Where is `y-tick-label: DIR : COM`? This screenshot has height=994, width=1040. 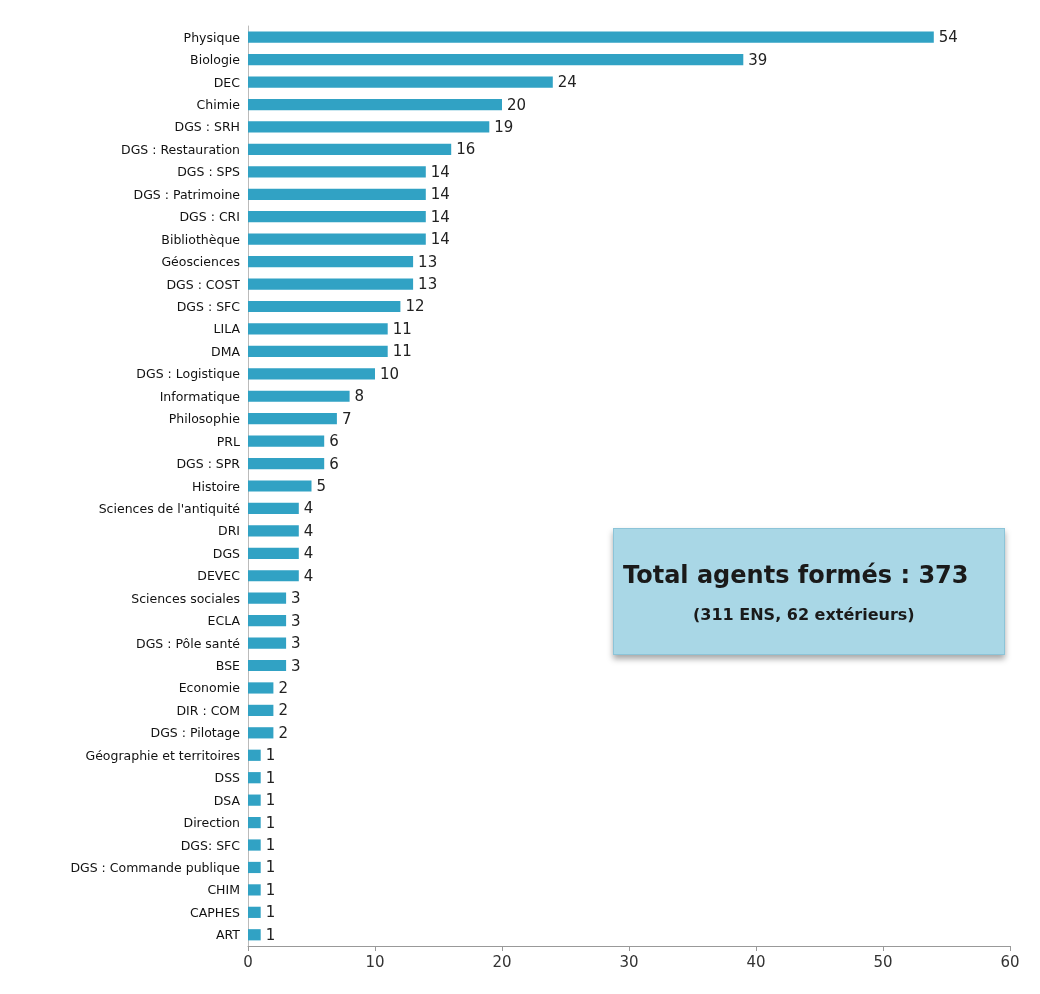 y-tick-label: DIR : COM is located at coordinates (208, 710).